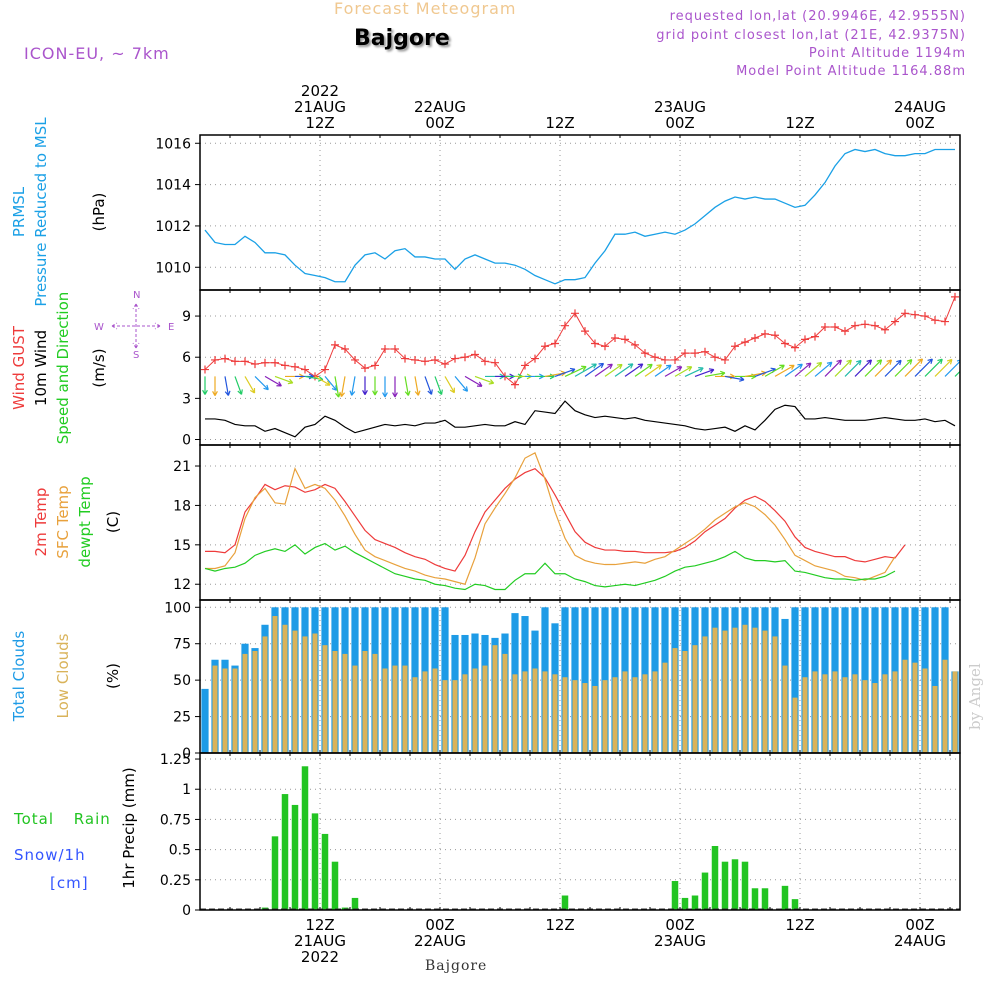 Image resolution: width=1000 pixels, height=1000 pixels. Describe the element at coordinates (440, 941) in the screenshot. I see `bottom-time-label: 22AUG` at that location.